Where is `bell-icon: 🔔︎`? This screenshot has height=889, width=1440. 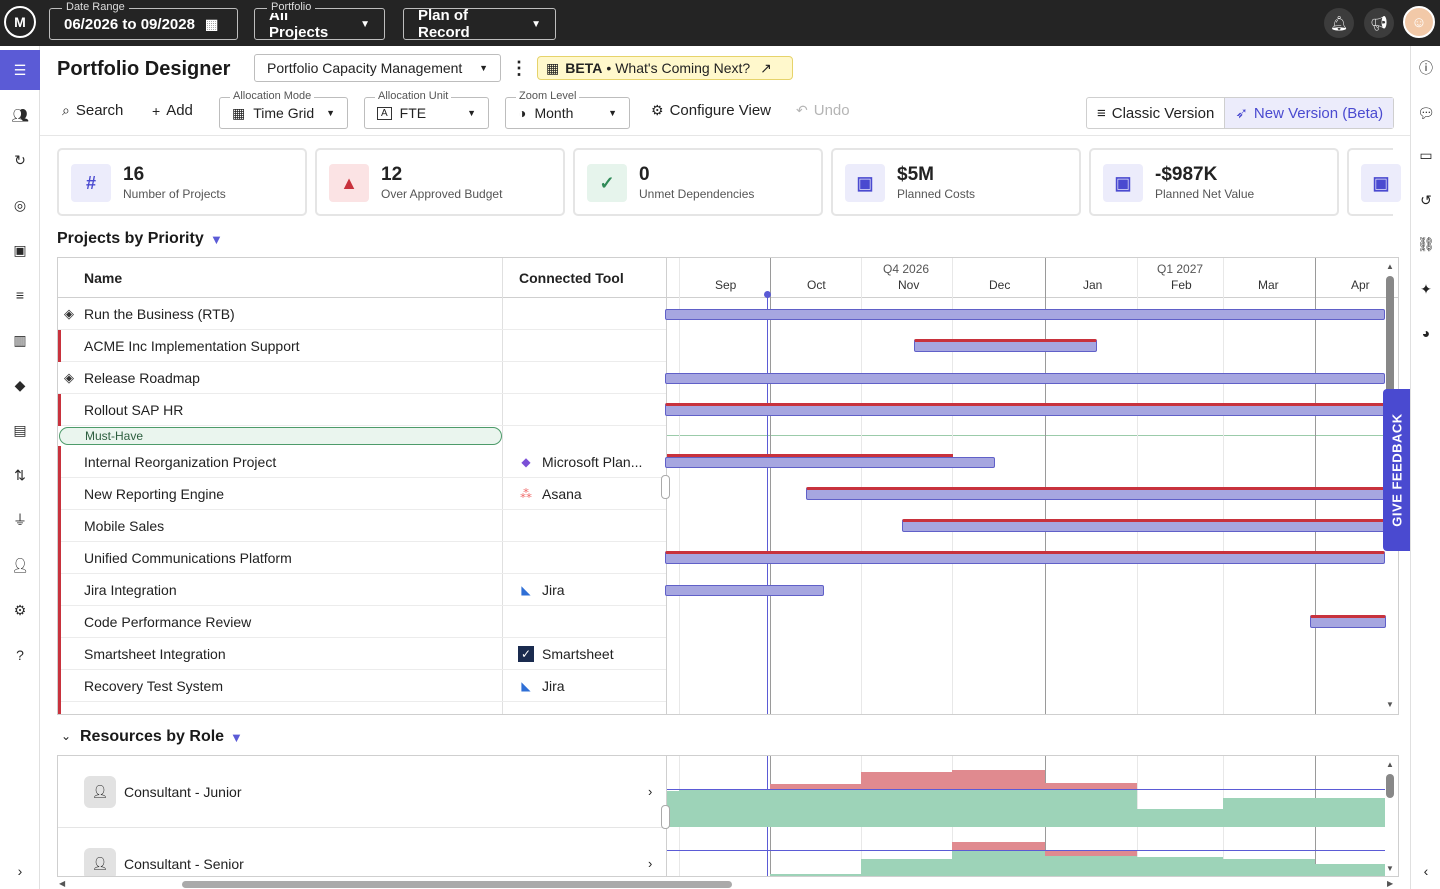
bell-icon: 🔔︎ is located at coordinates (1339, 23).